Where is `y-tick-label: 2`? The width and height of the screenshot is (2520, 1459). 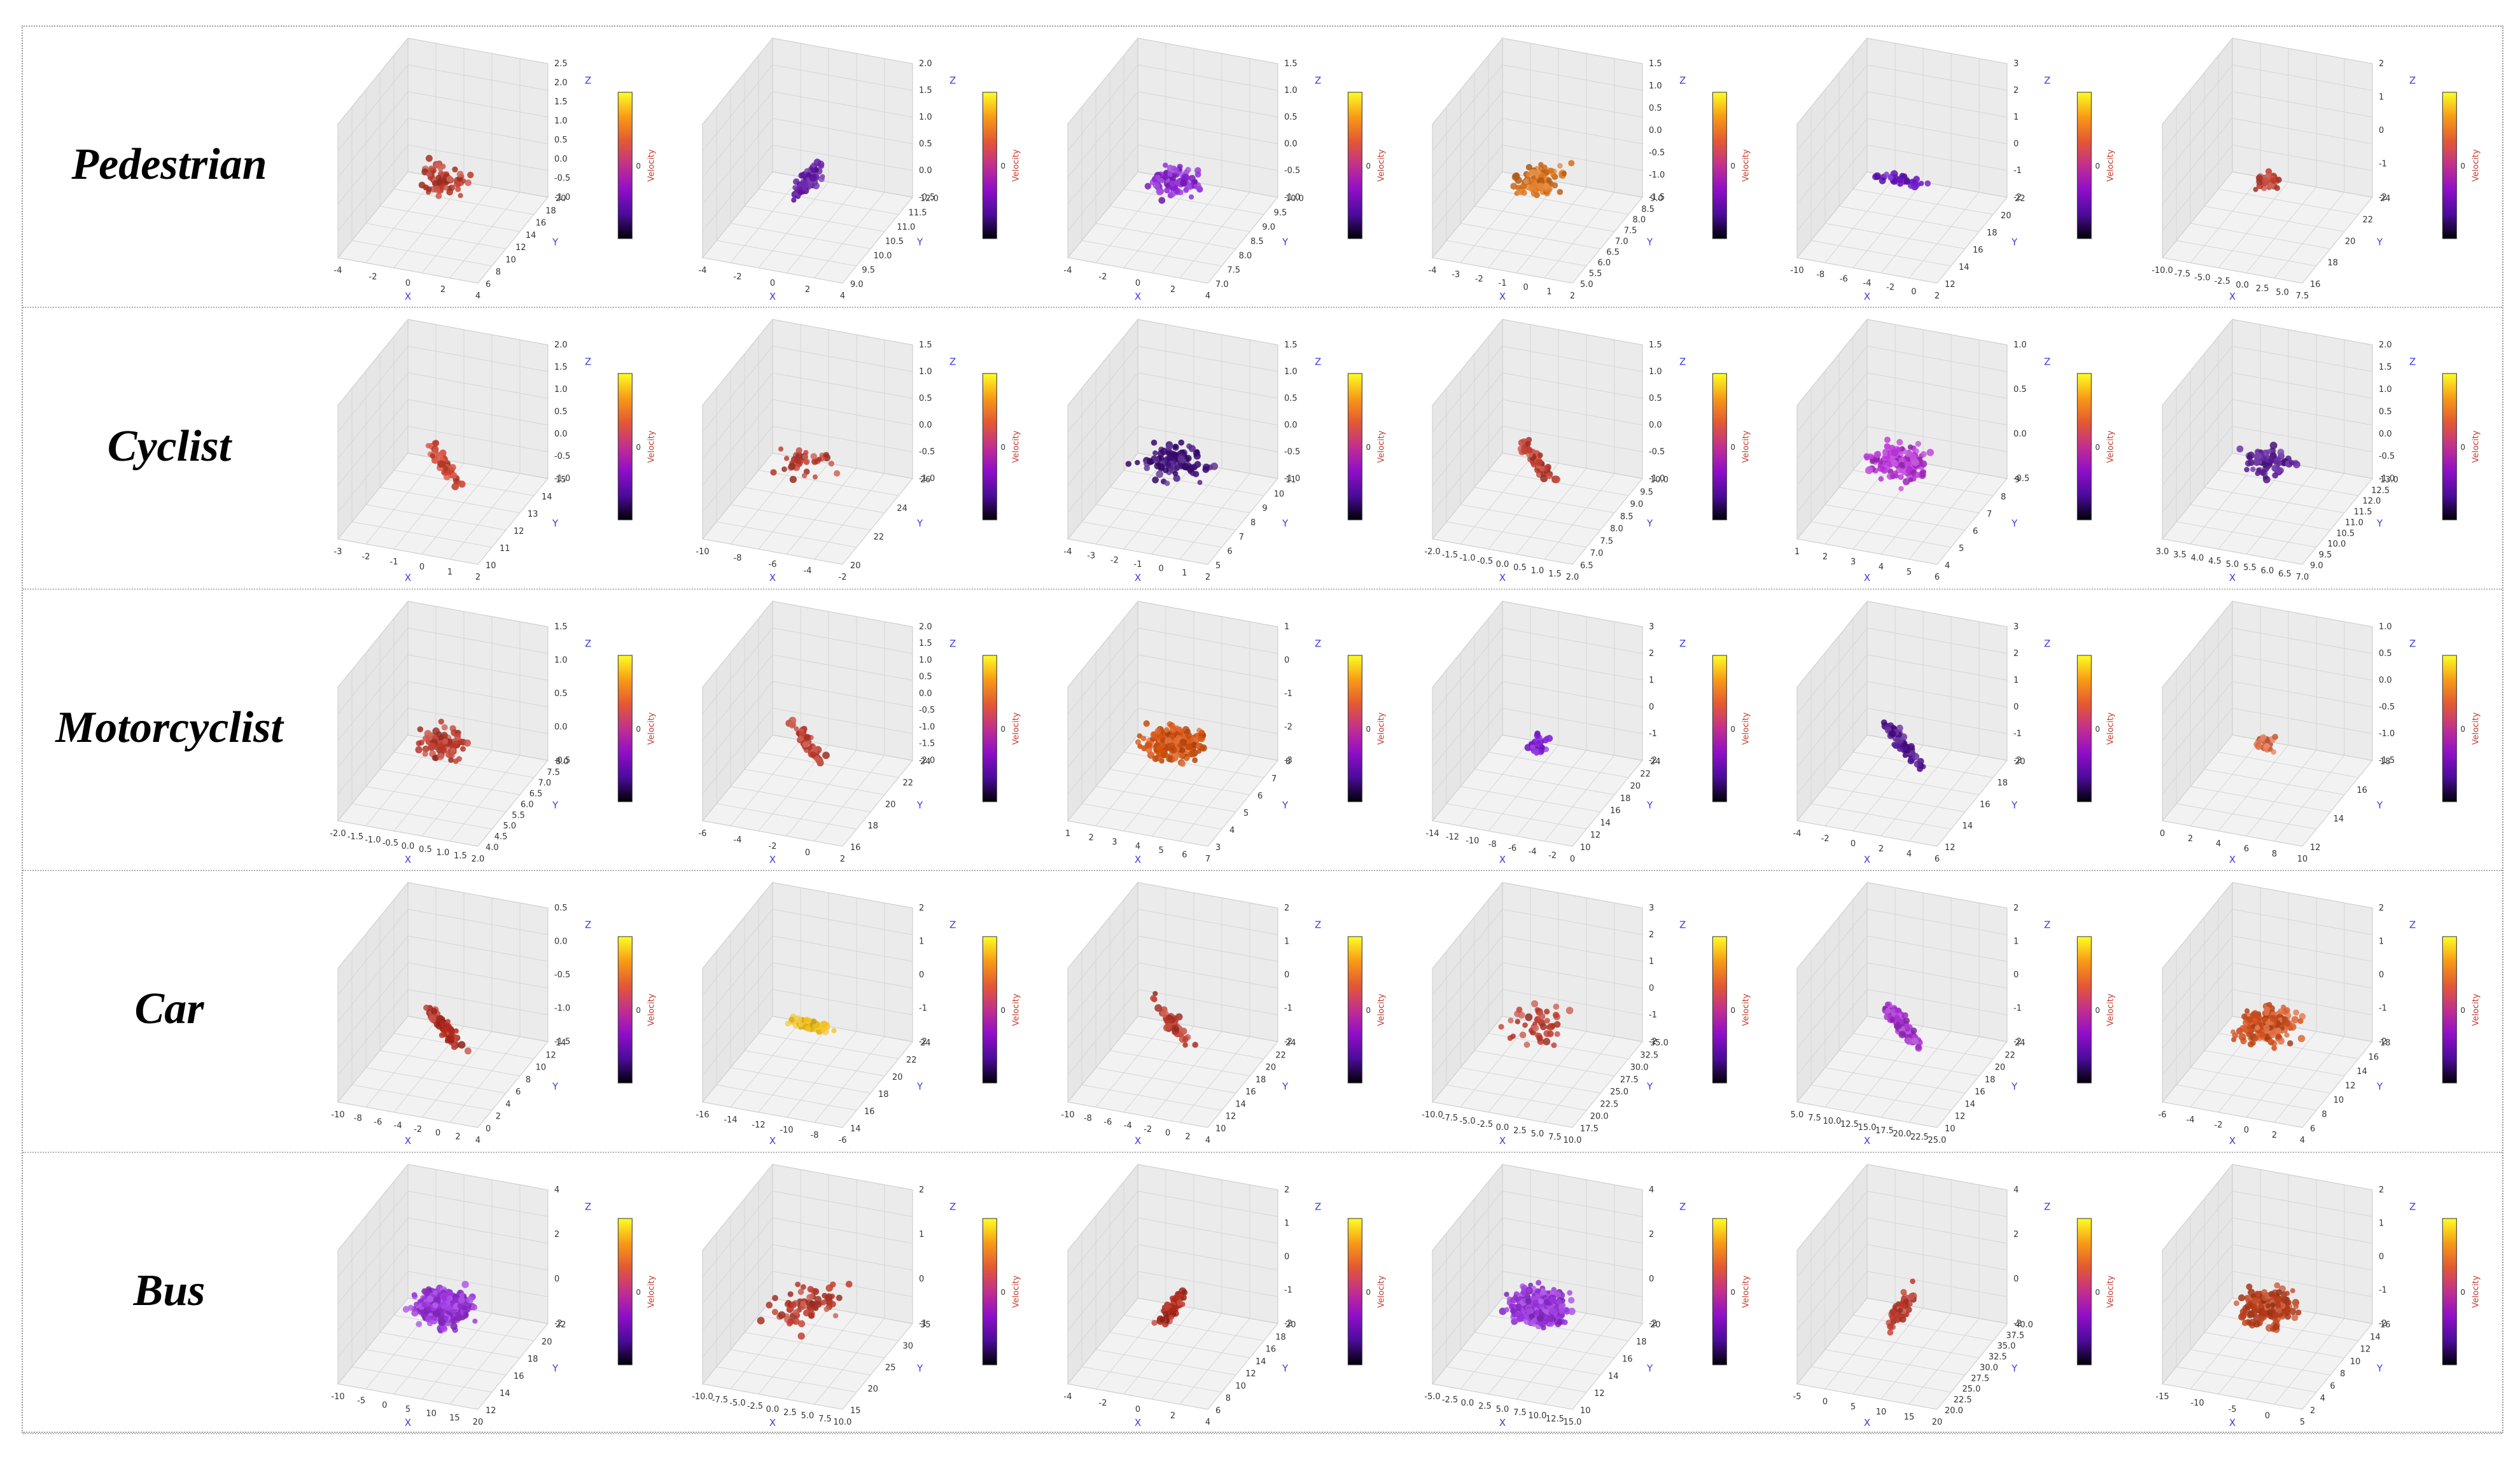
y-tick-label: 2 is located at coordinates (2312, 1411).